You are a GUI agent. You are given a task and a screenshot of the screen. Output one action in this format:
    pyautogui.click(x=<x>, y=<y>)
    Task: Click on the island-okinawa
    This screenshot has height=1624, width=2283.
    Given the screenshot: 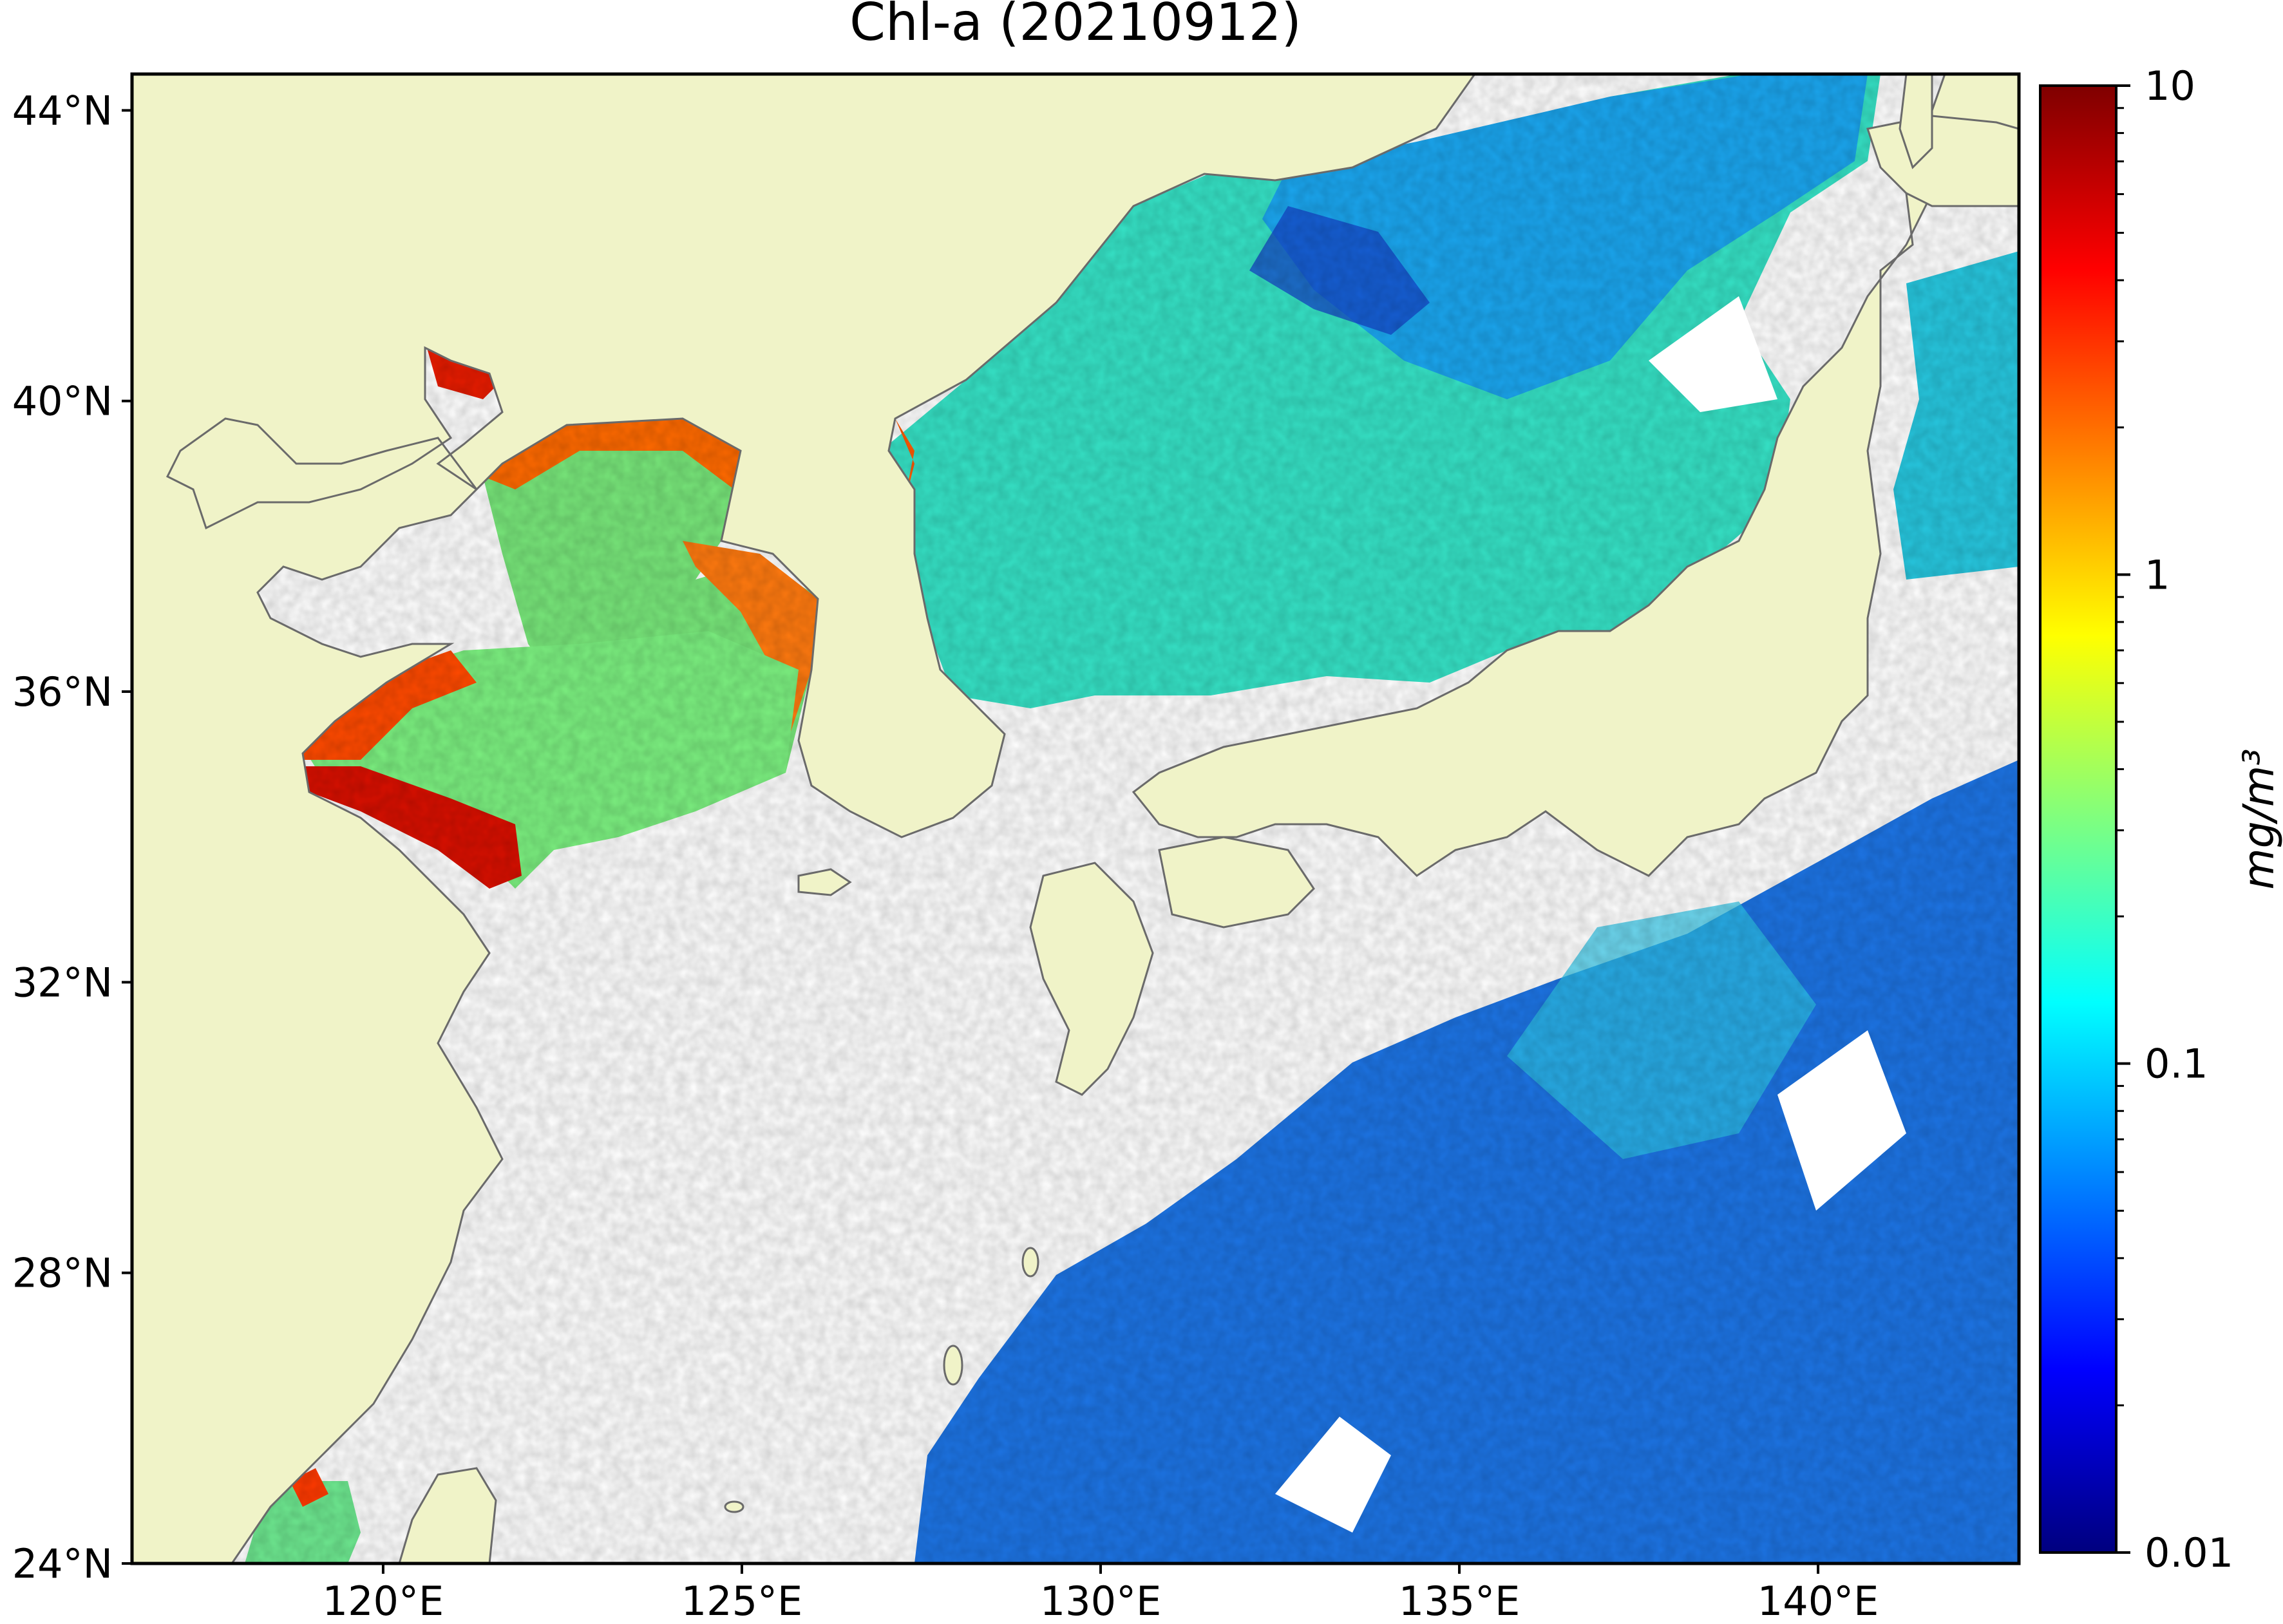 What is the action you would take?
    pyautogui.click(x=953, y=1366)
    